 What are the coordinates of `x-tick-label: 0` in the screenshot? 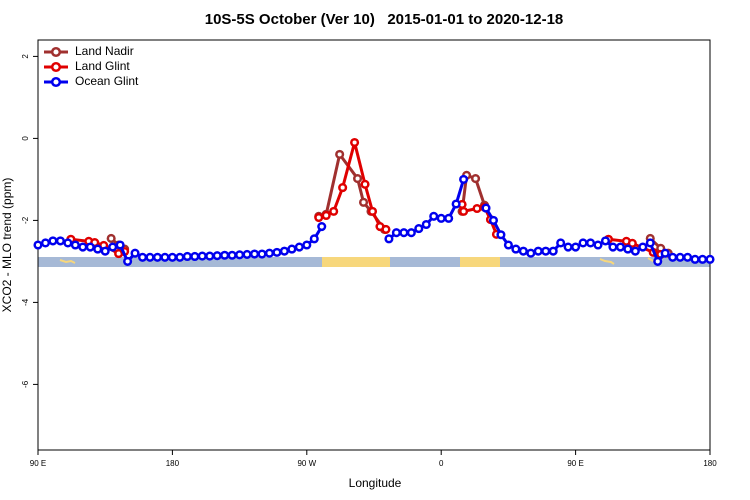 It's located at (441, 463).